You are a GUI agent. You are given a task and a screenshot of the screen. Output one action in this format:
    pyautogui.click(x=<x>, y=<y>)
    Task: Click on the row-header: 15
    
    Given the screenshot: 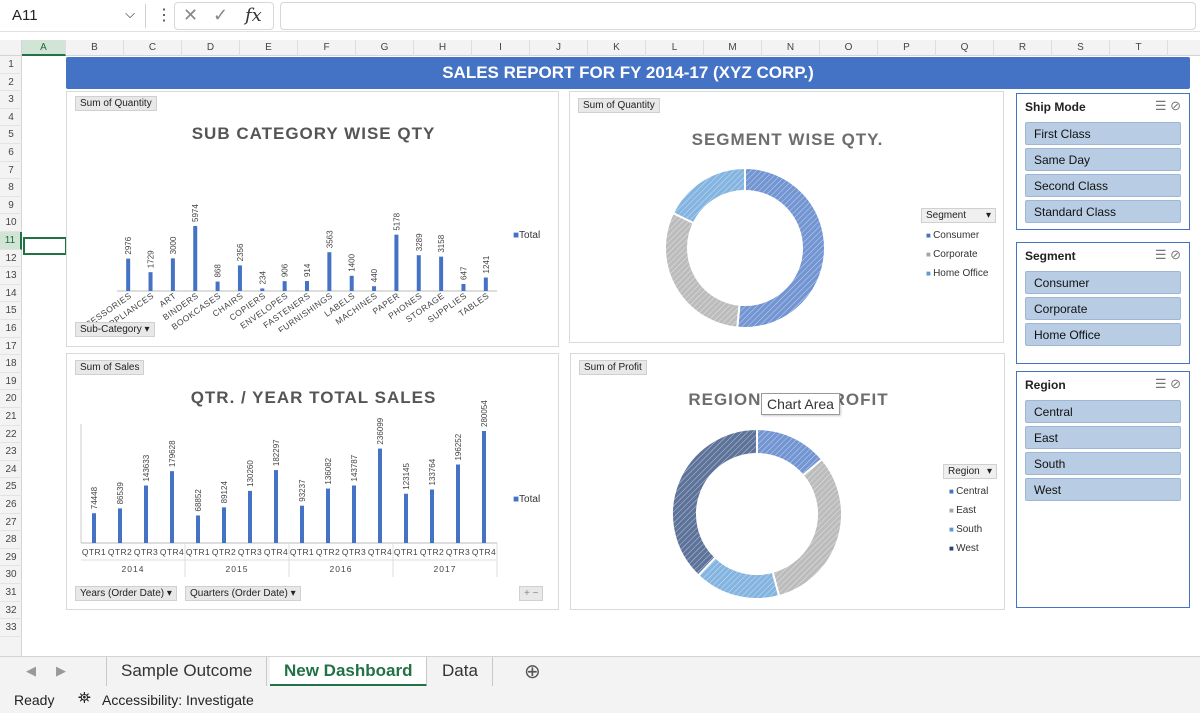 What is the action you would take?
    pyautogui.click(x=11, y=311)
    